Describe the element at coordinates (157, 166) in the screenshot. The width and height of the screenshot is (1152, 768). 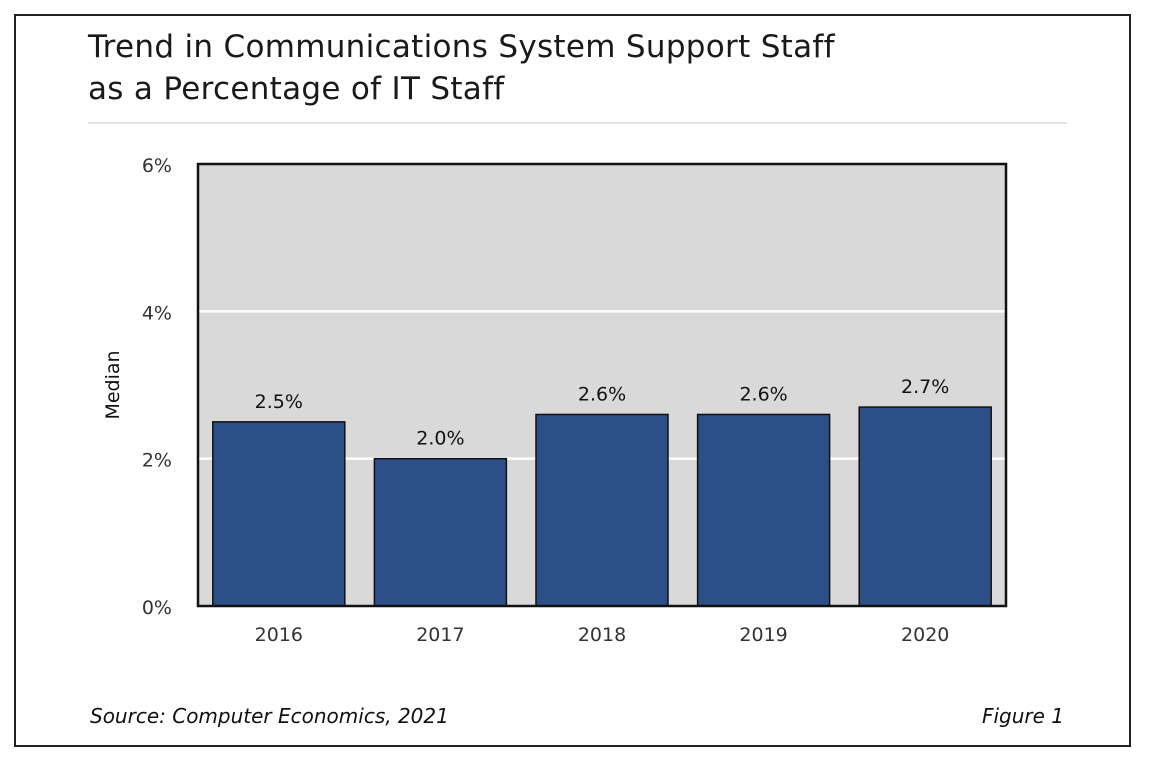
I see `y-tick-label: 6%` at that location.